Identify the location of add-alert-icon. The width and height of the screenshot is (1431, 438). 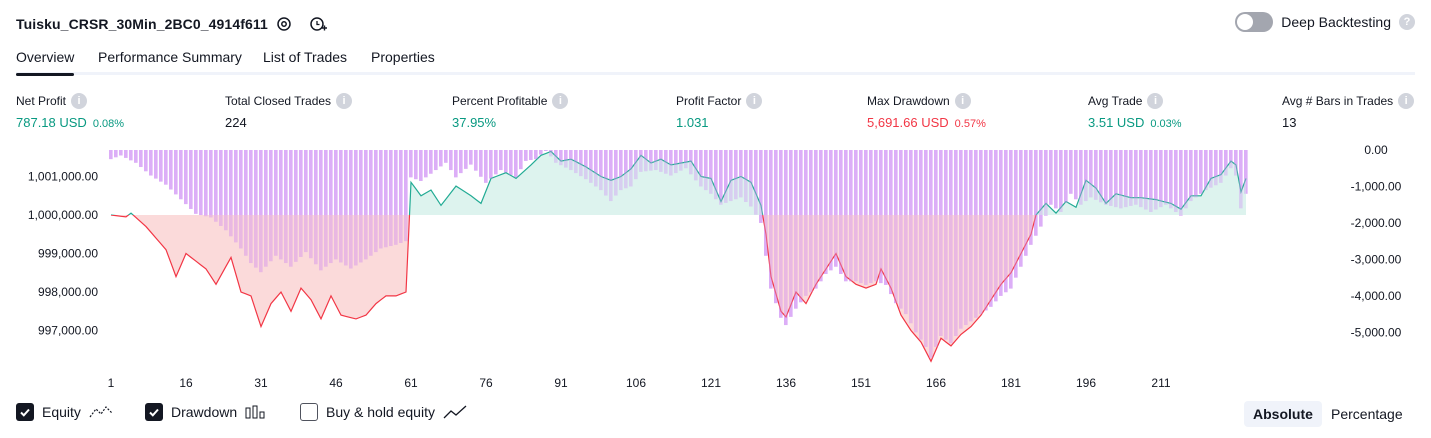
(318, 24).